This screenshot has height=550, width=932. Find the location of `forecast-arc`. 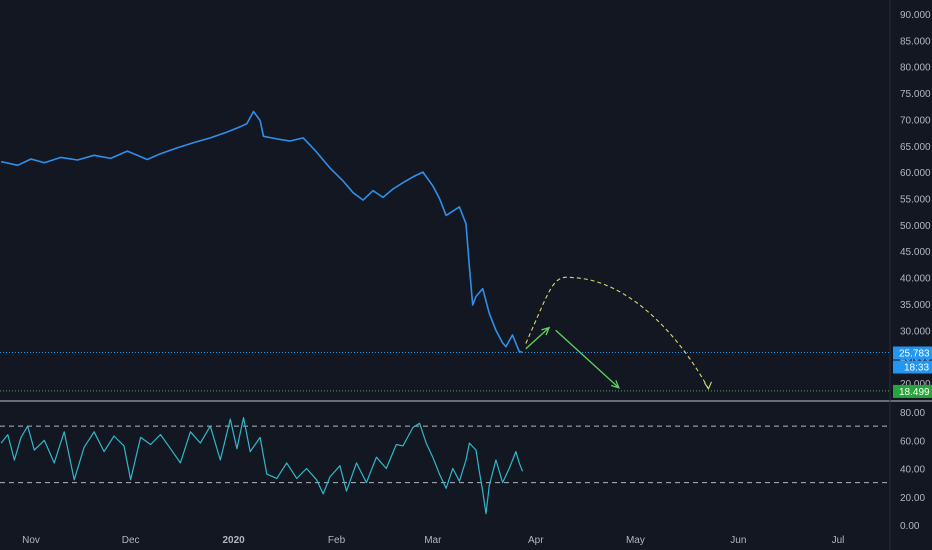

forecast-arc is located at coordinates (617, 333).